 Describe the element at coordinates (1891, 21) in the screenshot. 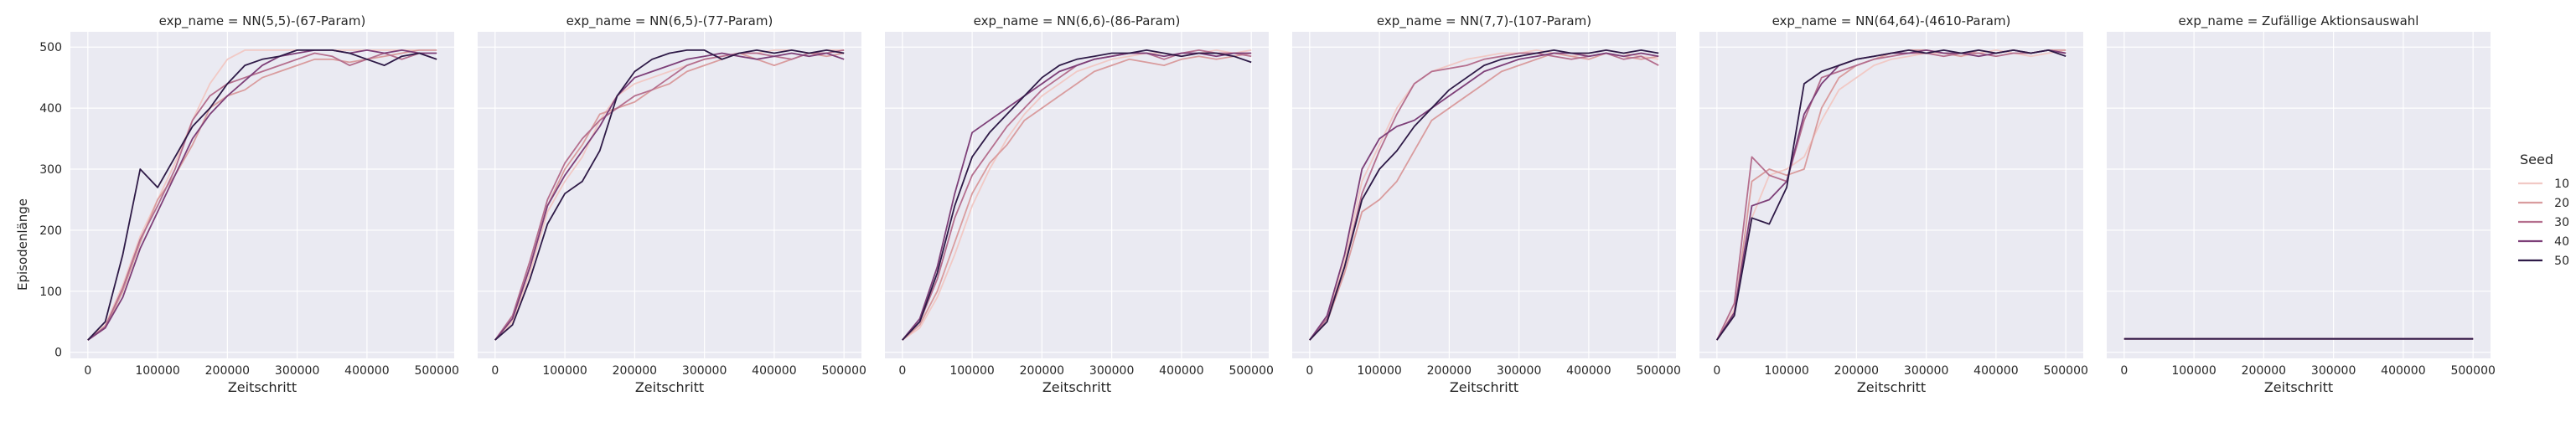

I see `panel-title: exp_name = NN(64,64)-(4610-Param)` at that location.